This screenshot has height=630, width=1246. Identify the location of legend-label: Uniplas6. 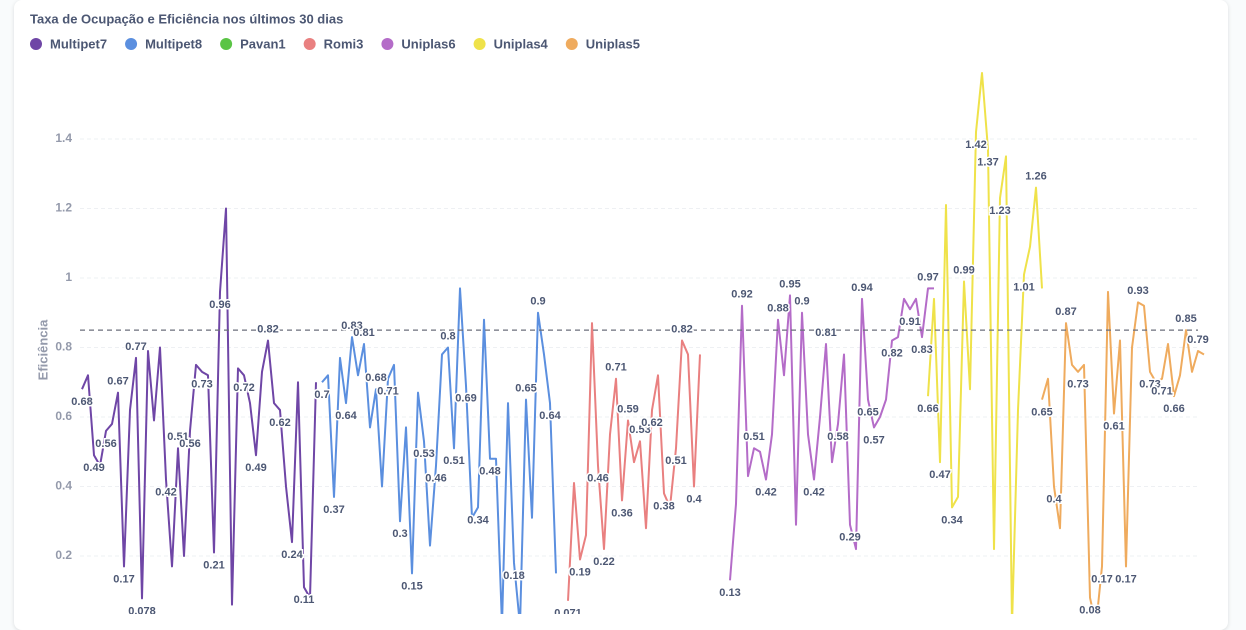
(428, 43).